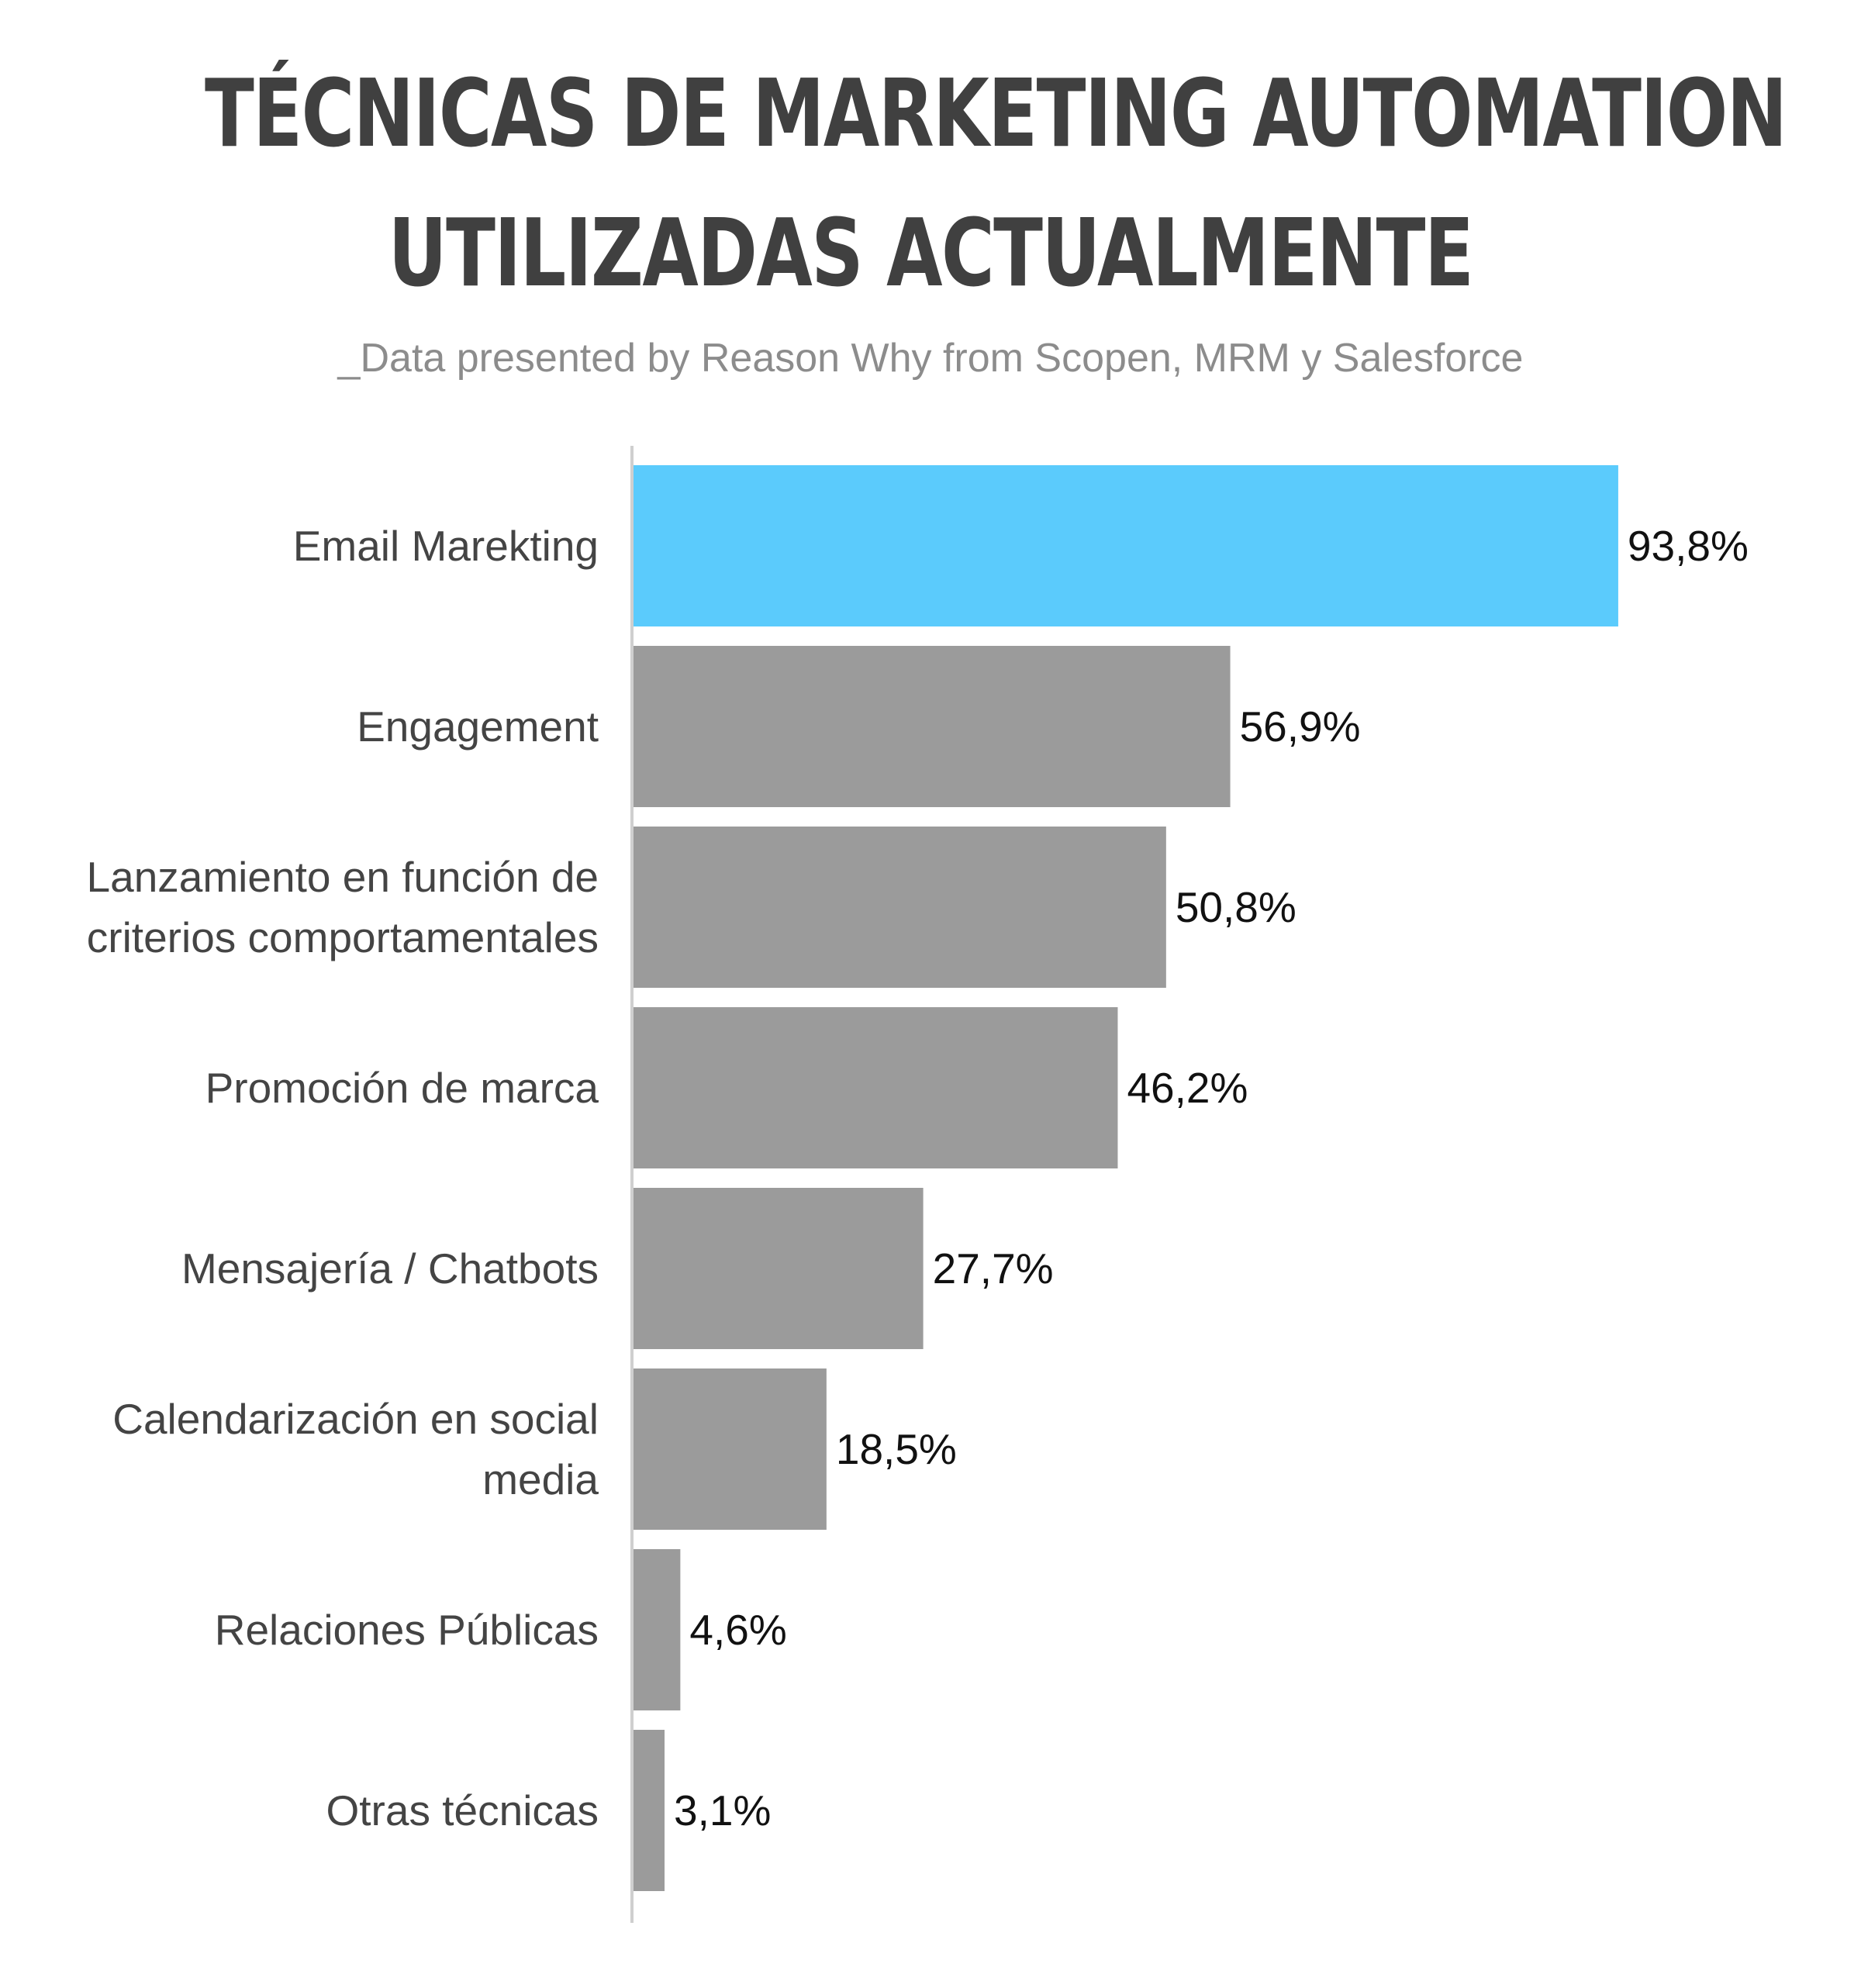 The width and height of the screenshot is (1861, 1988). I want to click on value-label-6: 18,5%, so click(896, 1449).